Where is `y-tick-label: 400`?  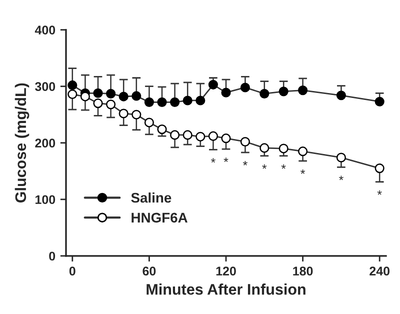 y-tick-label: 400 is located at coordinates (45, 30).